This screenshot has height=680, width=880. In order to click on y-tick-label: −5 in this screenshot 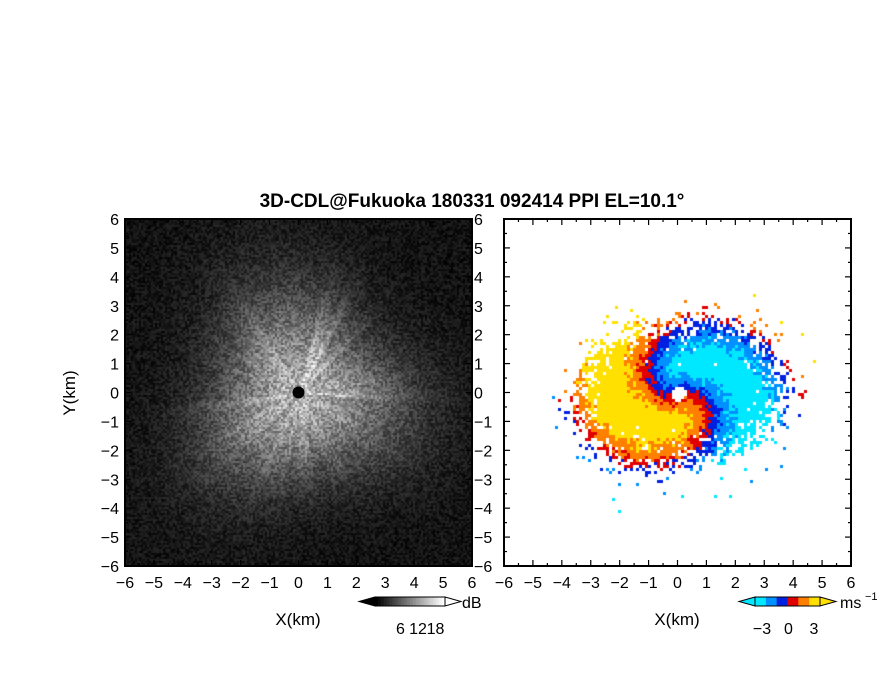, I will do `click(110, 538)`.